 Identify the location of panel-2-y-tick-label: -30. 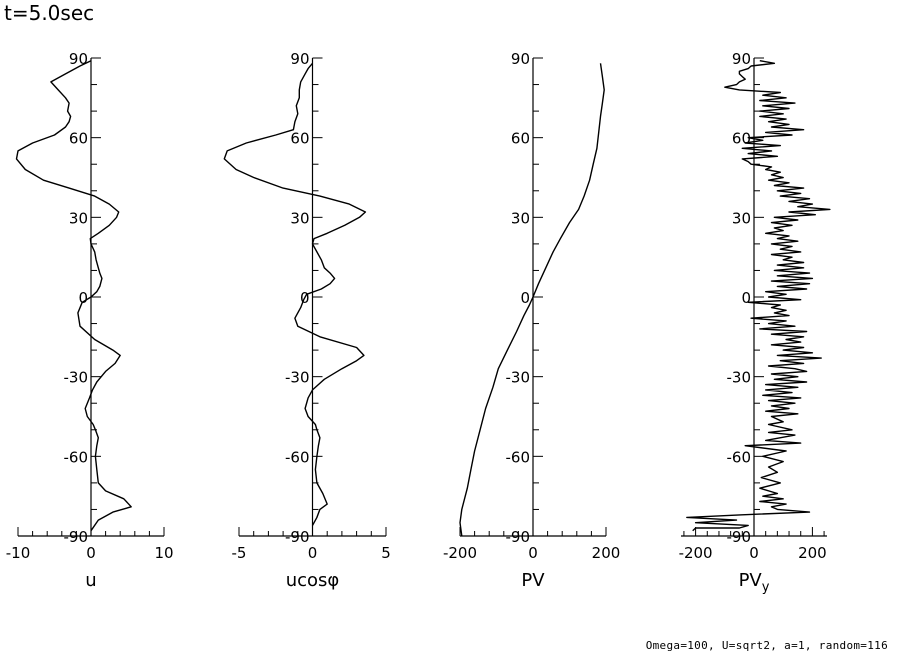
(297, 378).